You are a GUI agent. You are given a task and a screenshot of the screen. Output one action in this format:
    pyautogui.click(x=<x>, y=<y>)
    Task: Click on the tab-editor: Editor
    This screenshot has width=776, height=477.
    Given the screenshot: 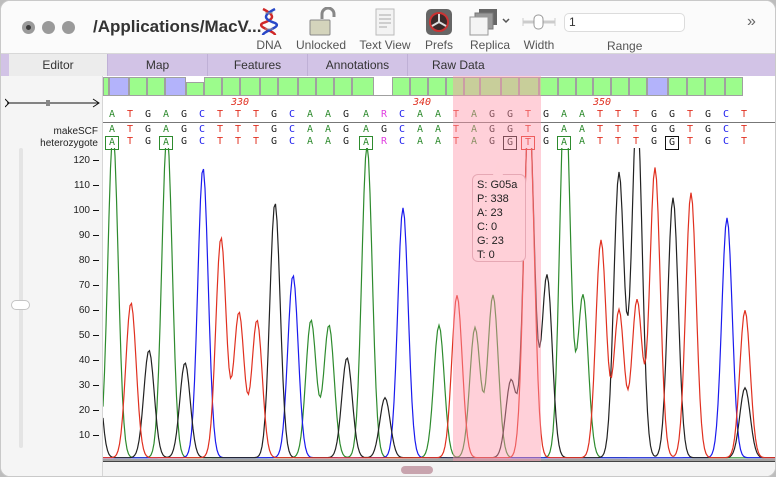 What is the action you would take?
    pyautogui.click(x=58, y=65)
    